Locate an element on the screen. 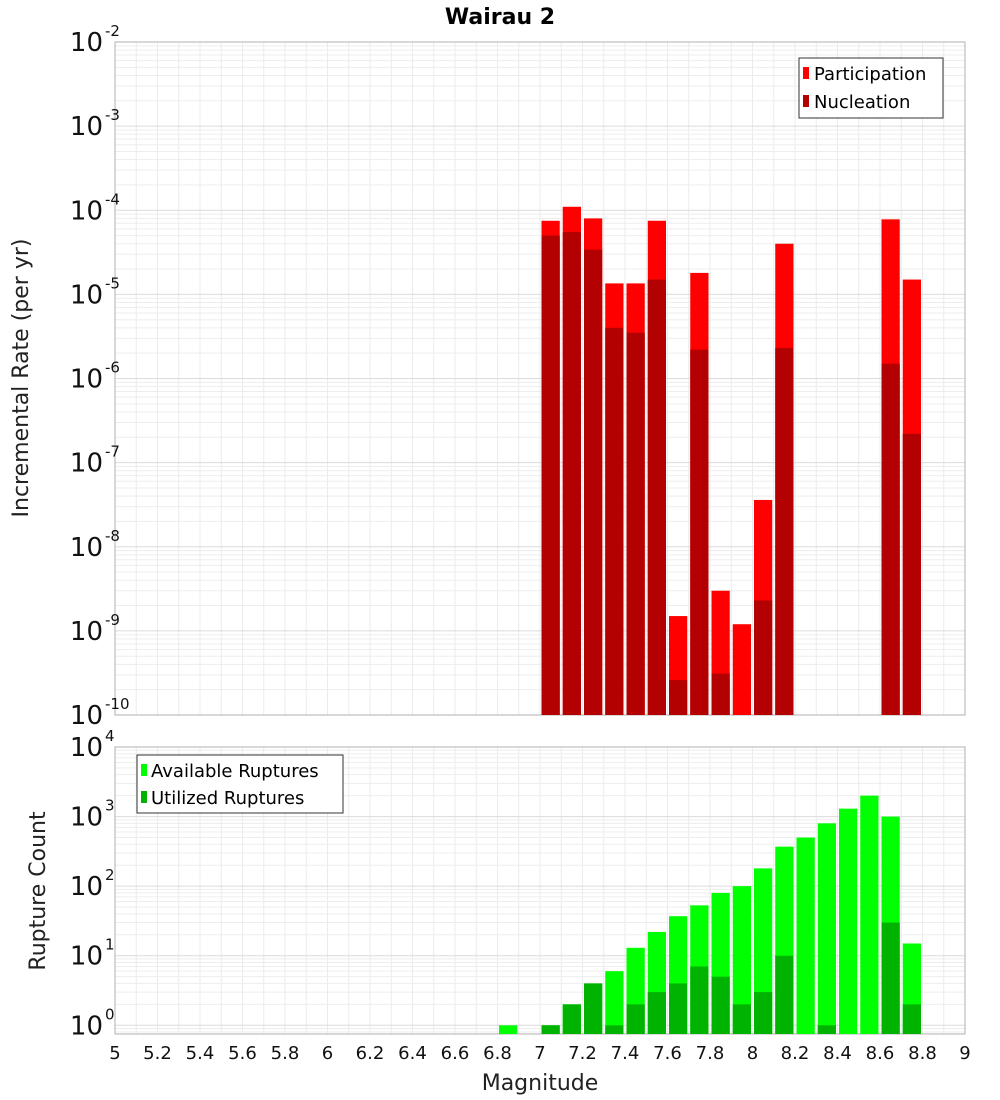 This screenshot has width=1000, height=1100. y-tick-exponent: -6 is located at coordinates (112, 368).